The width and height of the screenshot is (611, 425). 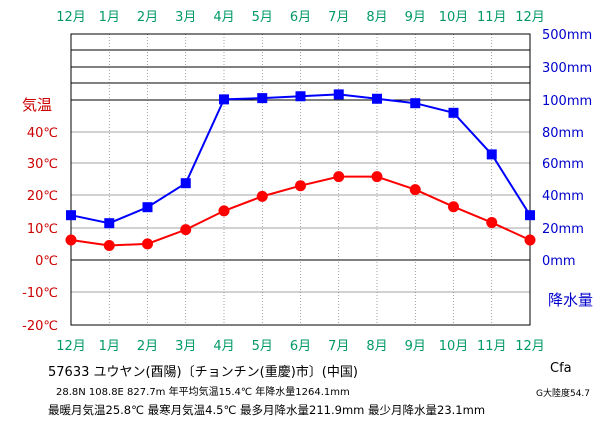 I want to click on month-label-bottom: 10月, so click(x=454, y=346).